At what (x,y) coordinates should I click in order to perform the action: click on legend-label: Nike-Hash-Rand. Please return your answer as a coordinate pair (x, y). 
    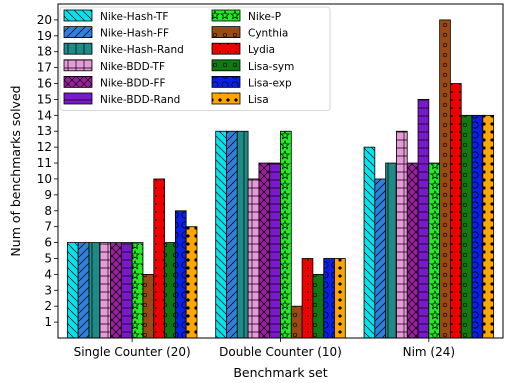
    Looking at the image, I should click on (142, 50).